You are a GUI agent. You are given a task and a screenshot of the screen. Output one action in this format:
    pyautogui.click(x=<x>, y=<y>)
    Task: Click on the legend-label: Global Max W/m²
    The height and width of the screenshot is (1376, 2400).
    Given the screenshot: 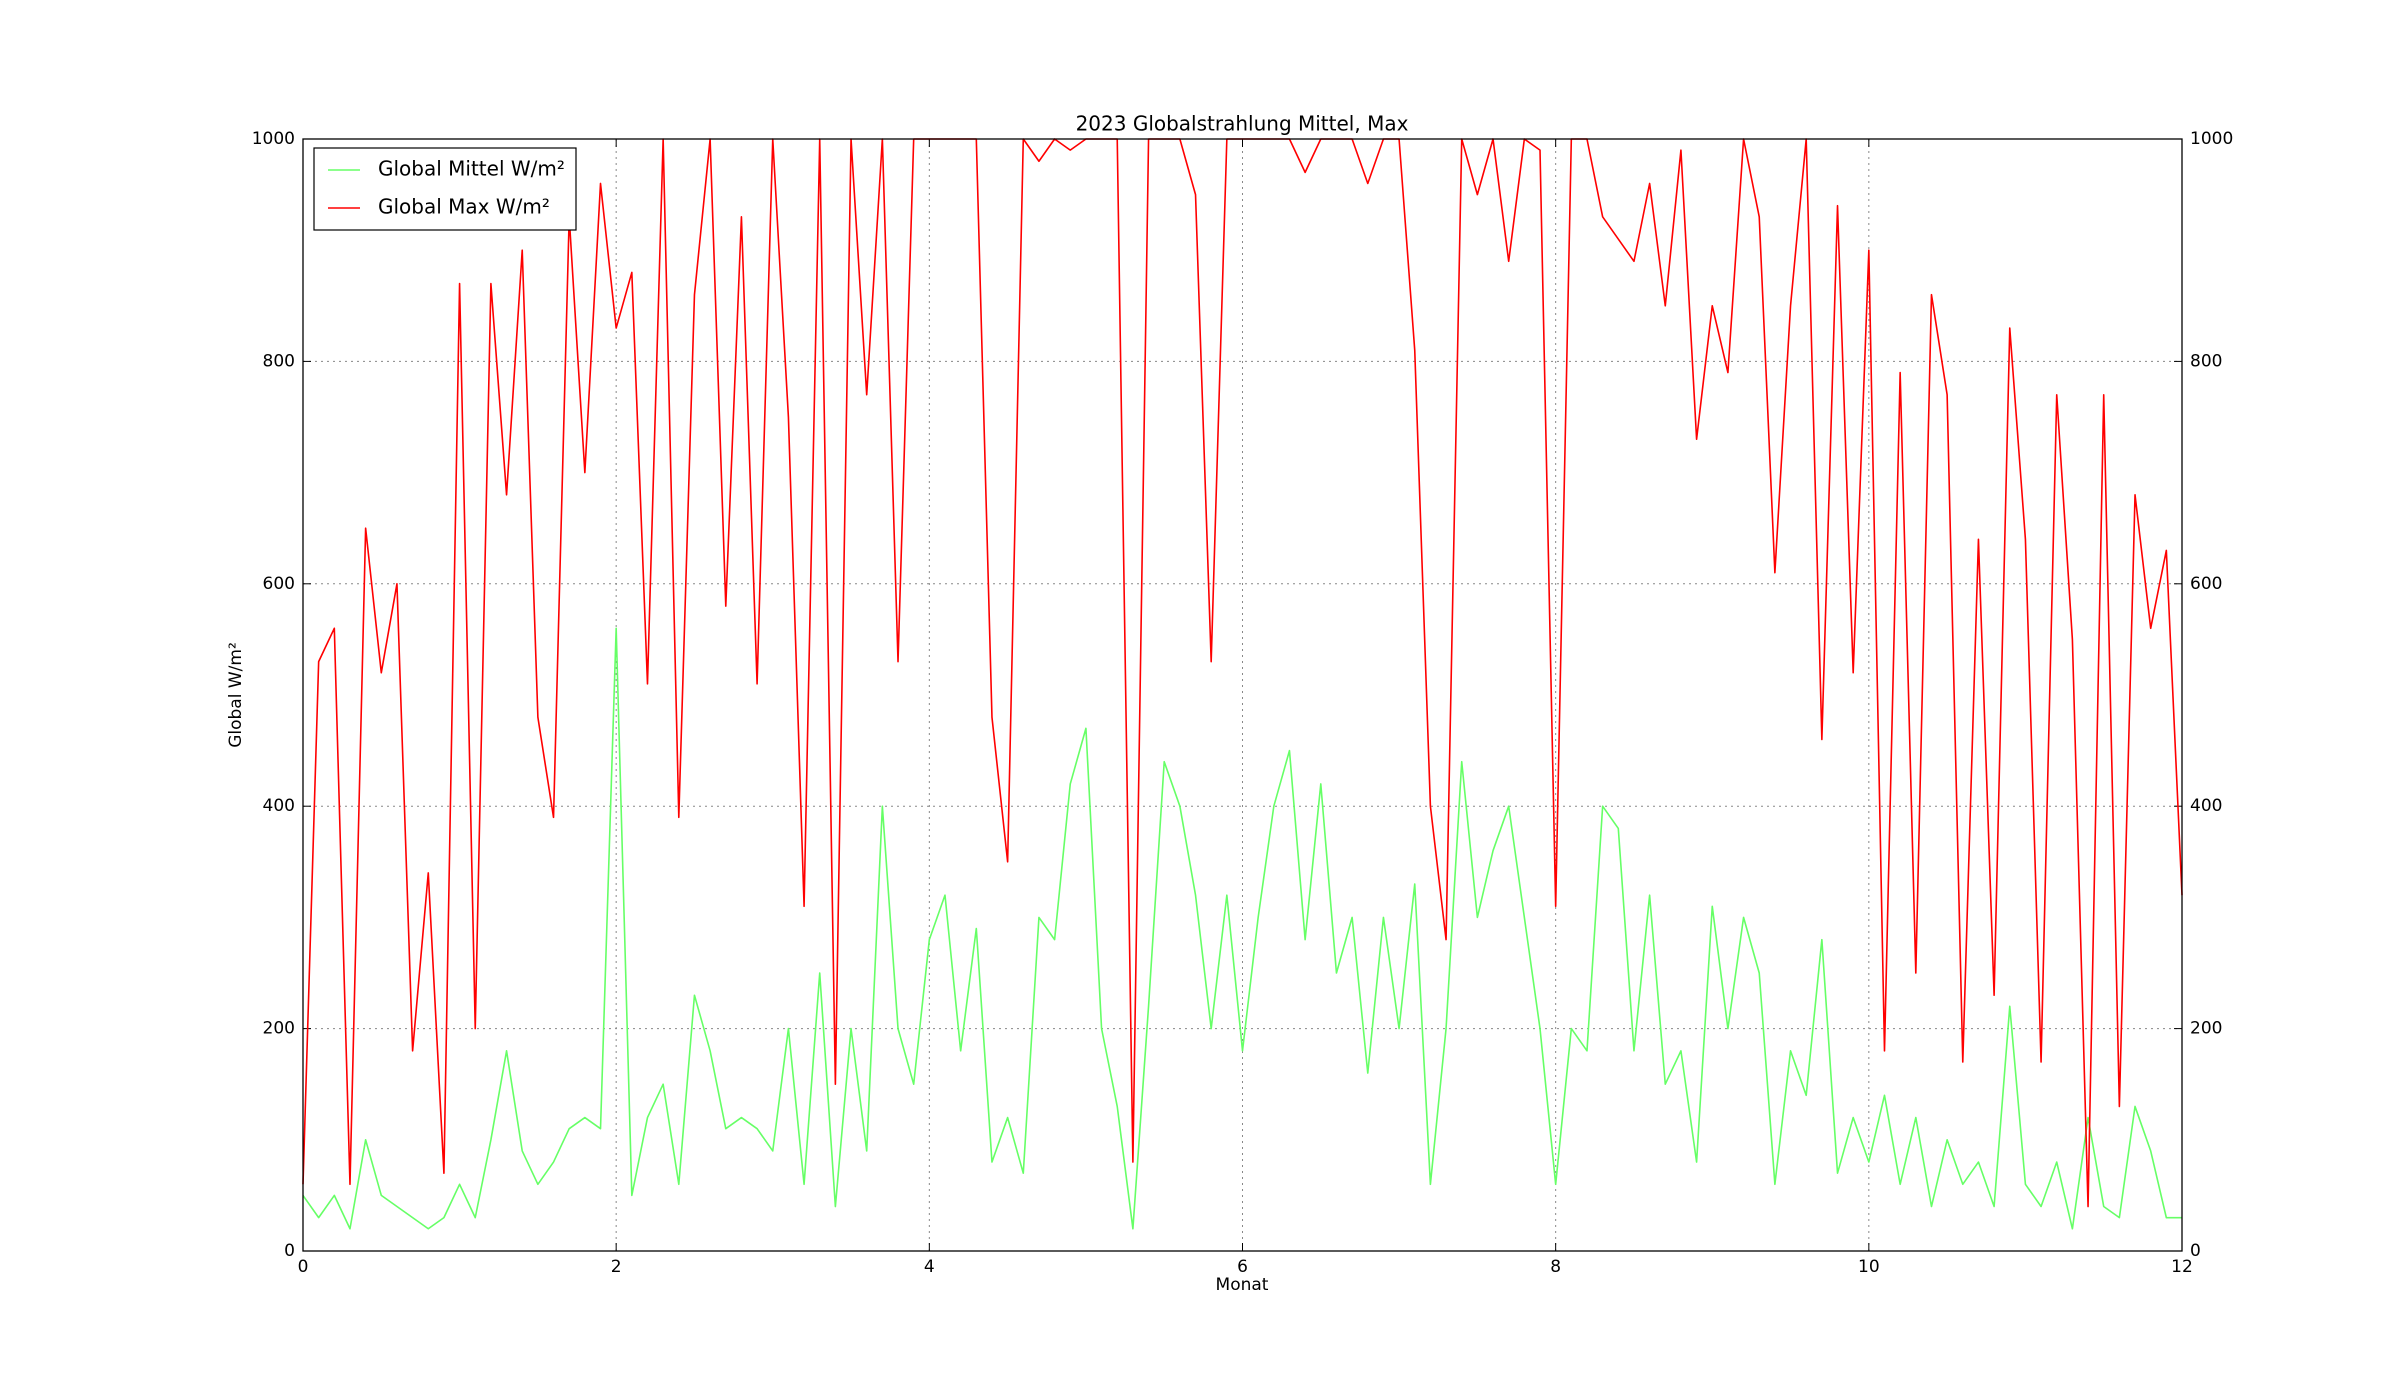 What is the action you would take?
    pyautogui.click(x=464, y=207)
    